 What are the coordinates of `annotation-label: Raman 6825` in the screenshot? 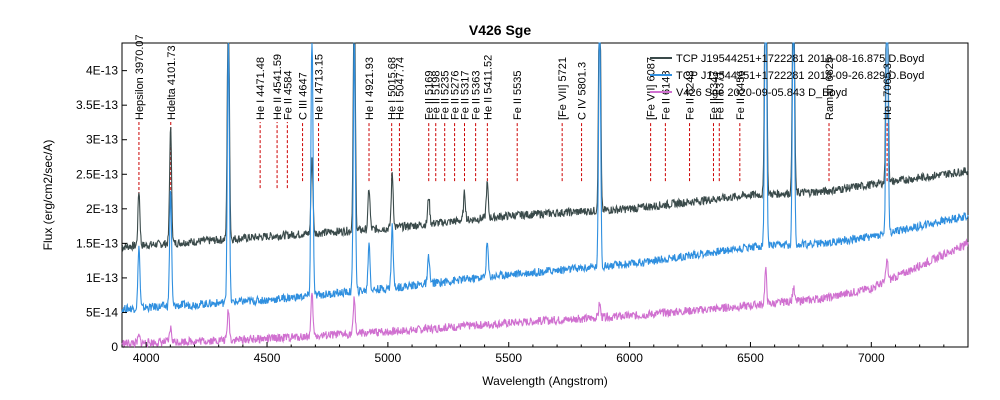 It's located at (830, 88).